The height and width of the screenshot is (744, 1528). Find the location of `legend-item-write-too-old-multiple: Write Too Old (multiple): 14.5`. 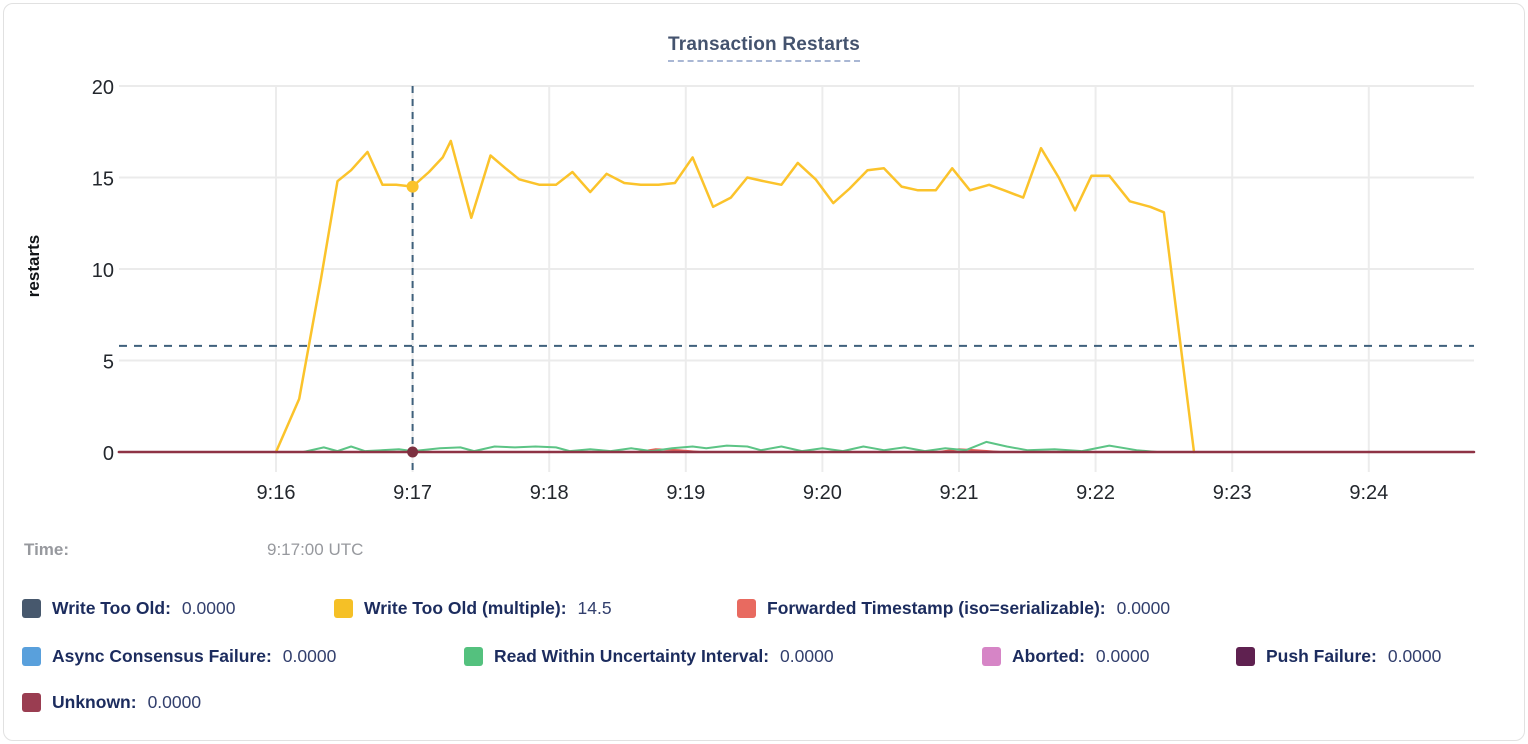

legend-item-write-too-old-multiple: Write Too Old (multiple): 14.5 is located at coordinates (473, 608).